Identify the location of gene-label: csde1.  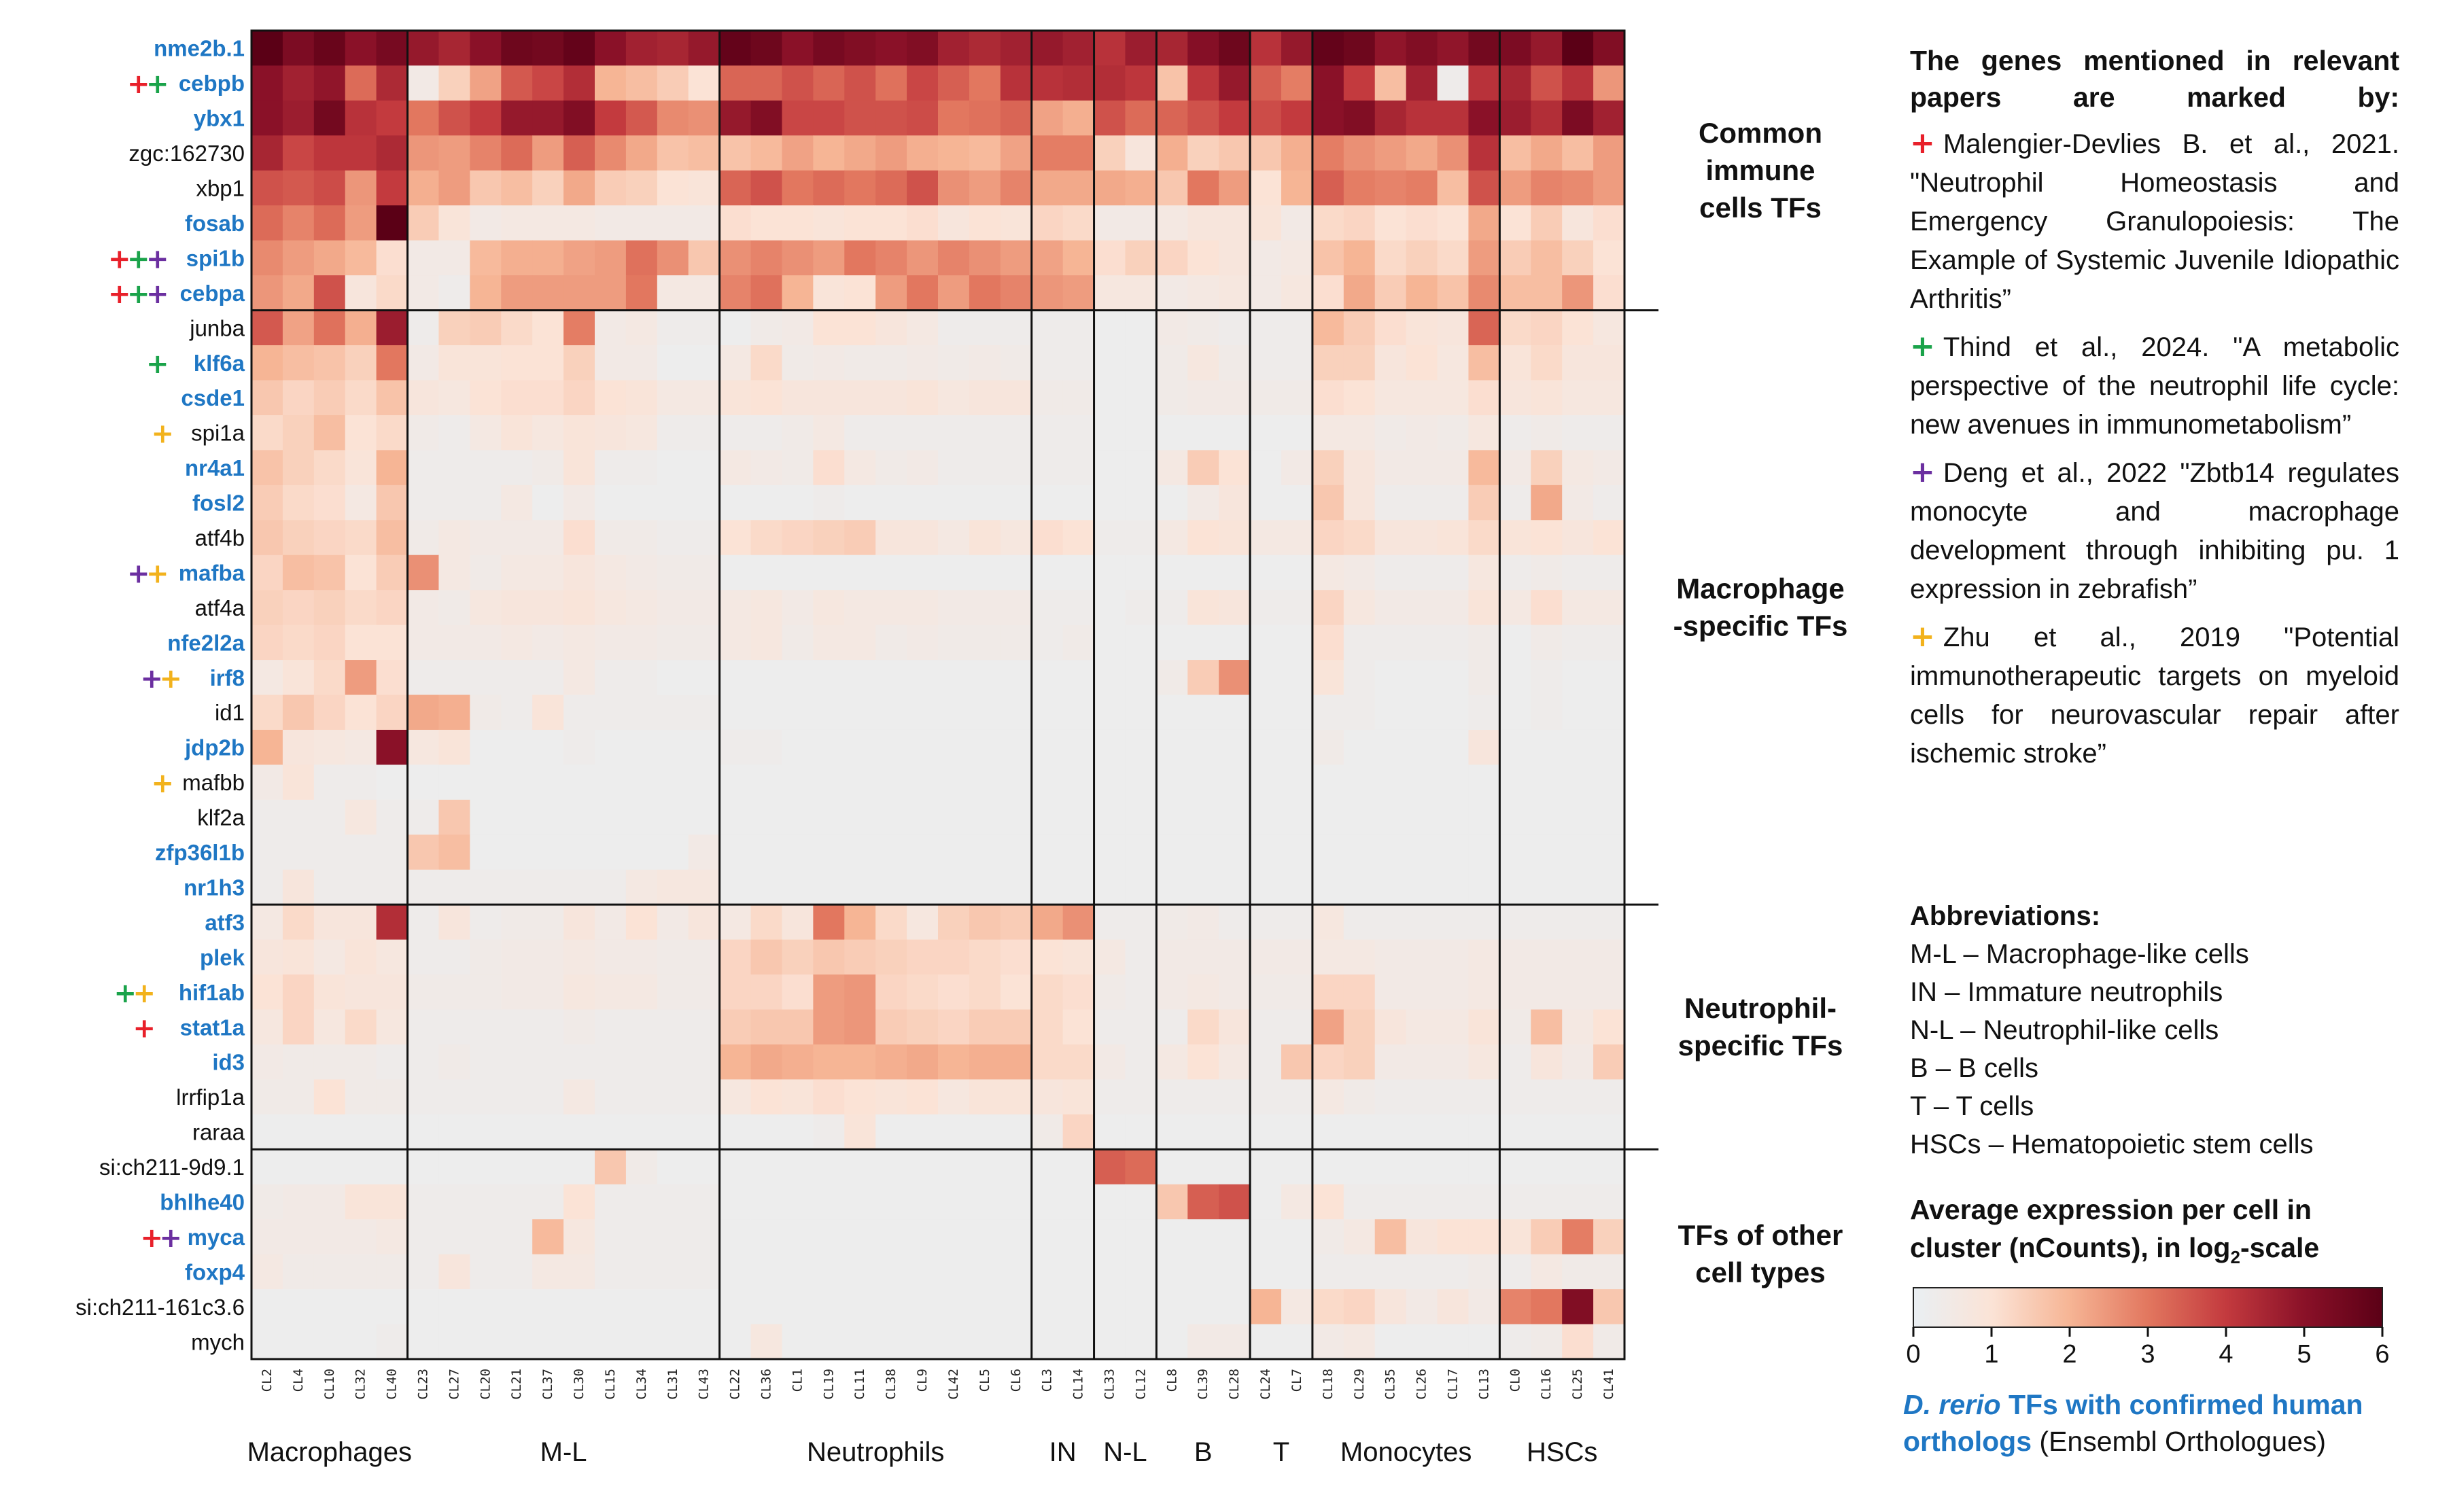
(213, 398).